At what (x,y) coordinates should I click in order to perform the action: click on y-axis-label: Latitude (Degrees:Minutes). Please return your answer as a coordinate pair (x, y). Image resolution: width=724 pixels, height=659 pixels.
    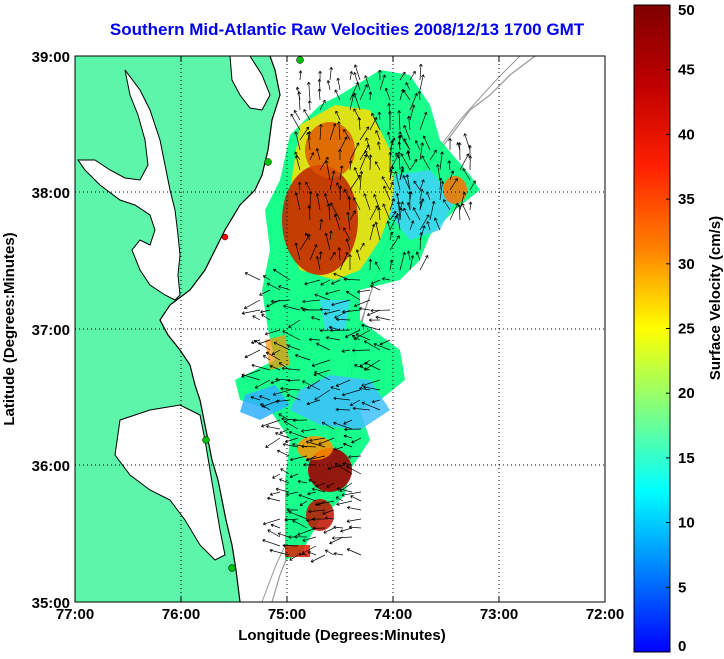
    Looking at the image, I should click on (9, 328).